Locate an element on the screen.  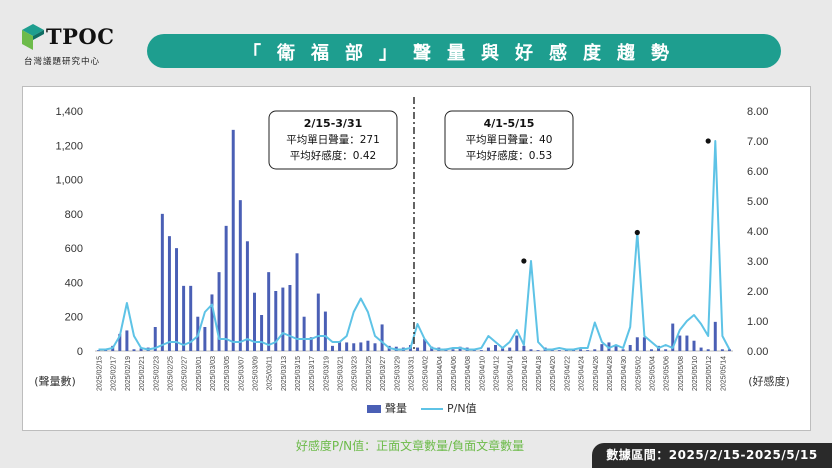
x-tick-label: 2025/05/08 is located at coordinates (681, 373).